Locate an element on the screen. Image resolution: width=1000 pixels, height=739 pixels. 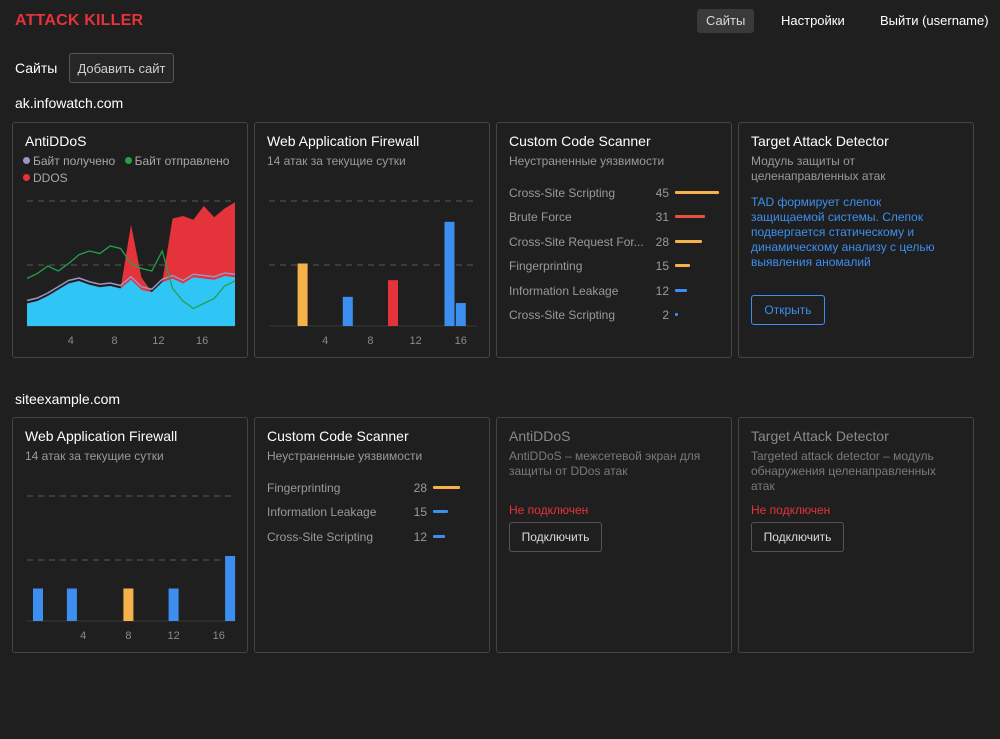
open-button: Открыть is located at coordinates (788, 310).